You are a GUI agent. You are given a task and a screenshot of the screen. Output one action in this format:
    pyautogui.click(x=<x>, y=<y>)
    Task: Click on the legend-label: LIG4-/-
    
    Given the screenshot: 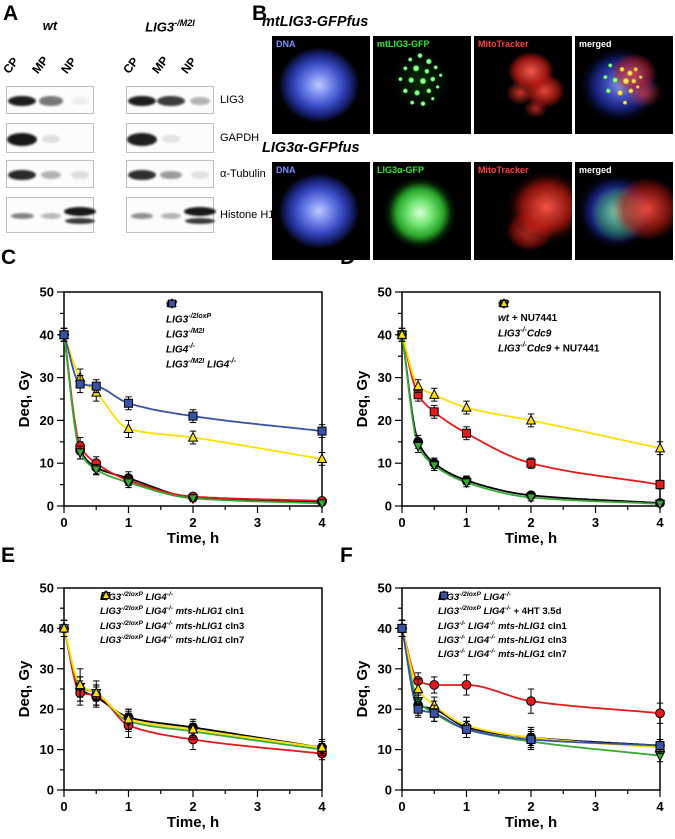 What is the action you would take?
    pyautogui.click(x=180, y=349)
    